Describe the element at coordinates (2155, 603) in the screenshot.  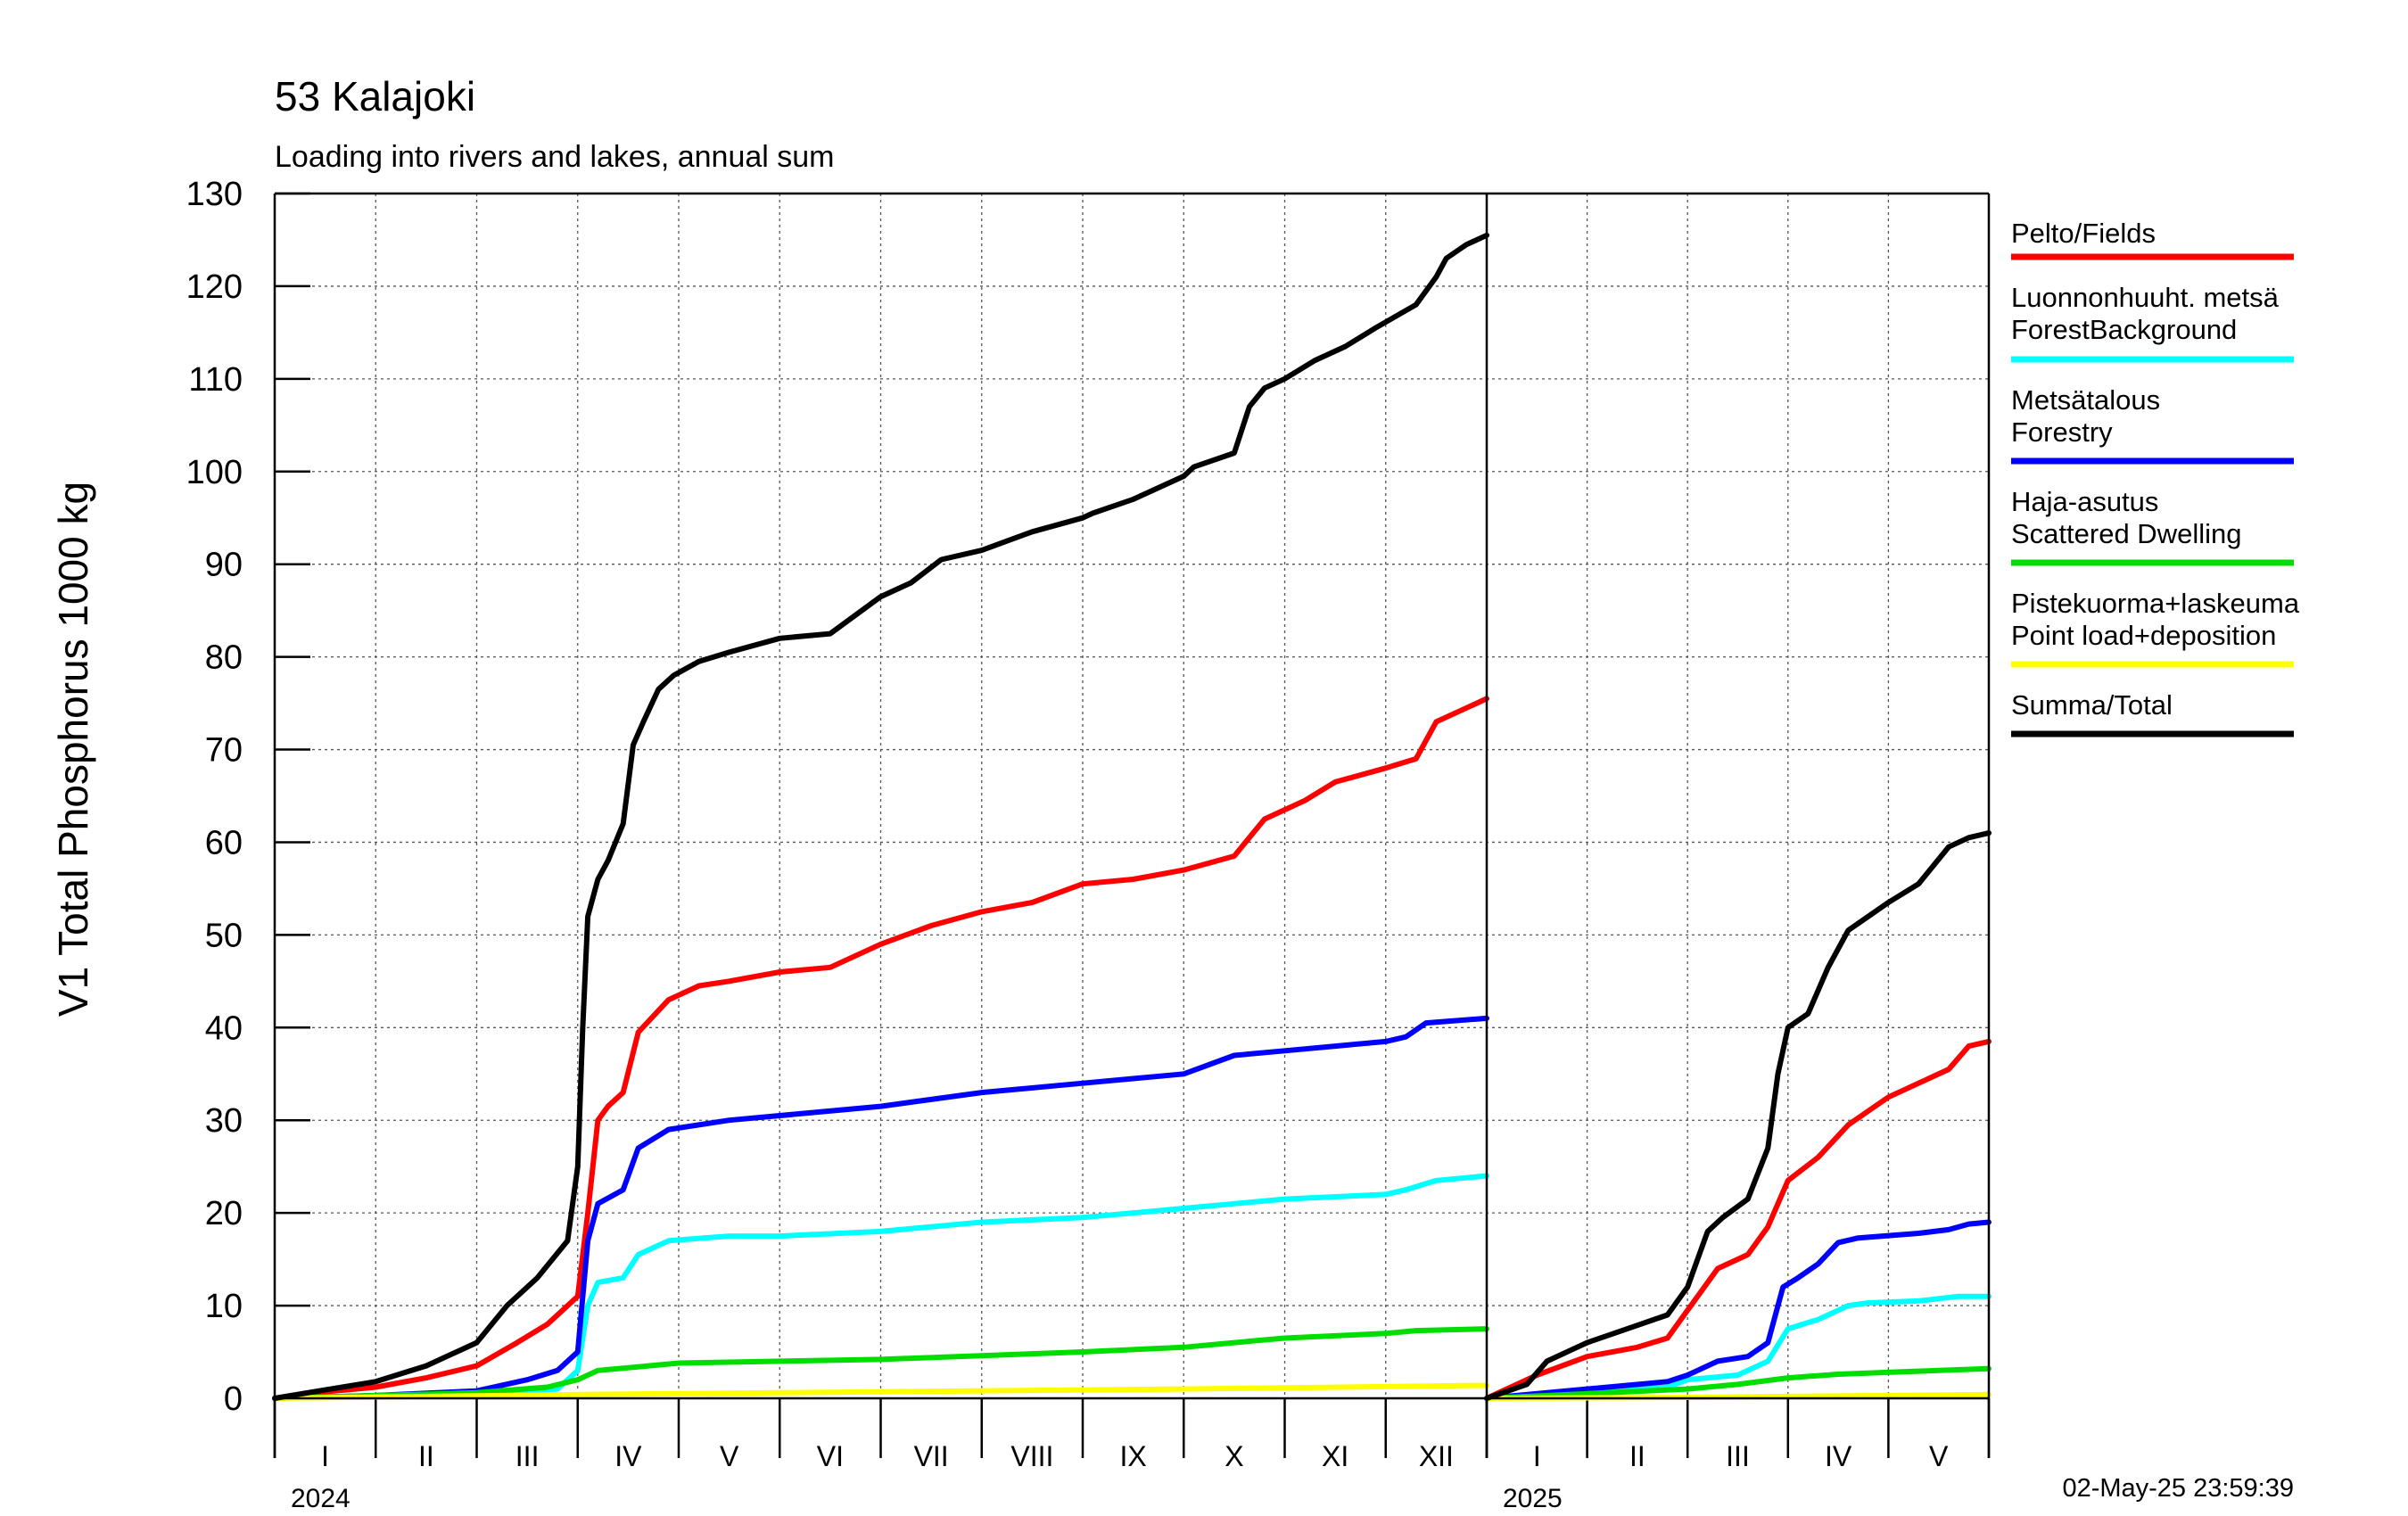
I see `legend-label: Pistekuorma+laskeuma` at that location.